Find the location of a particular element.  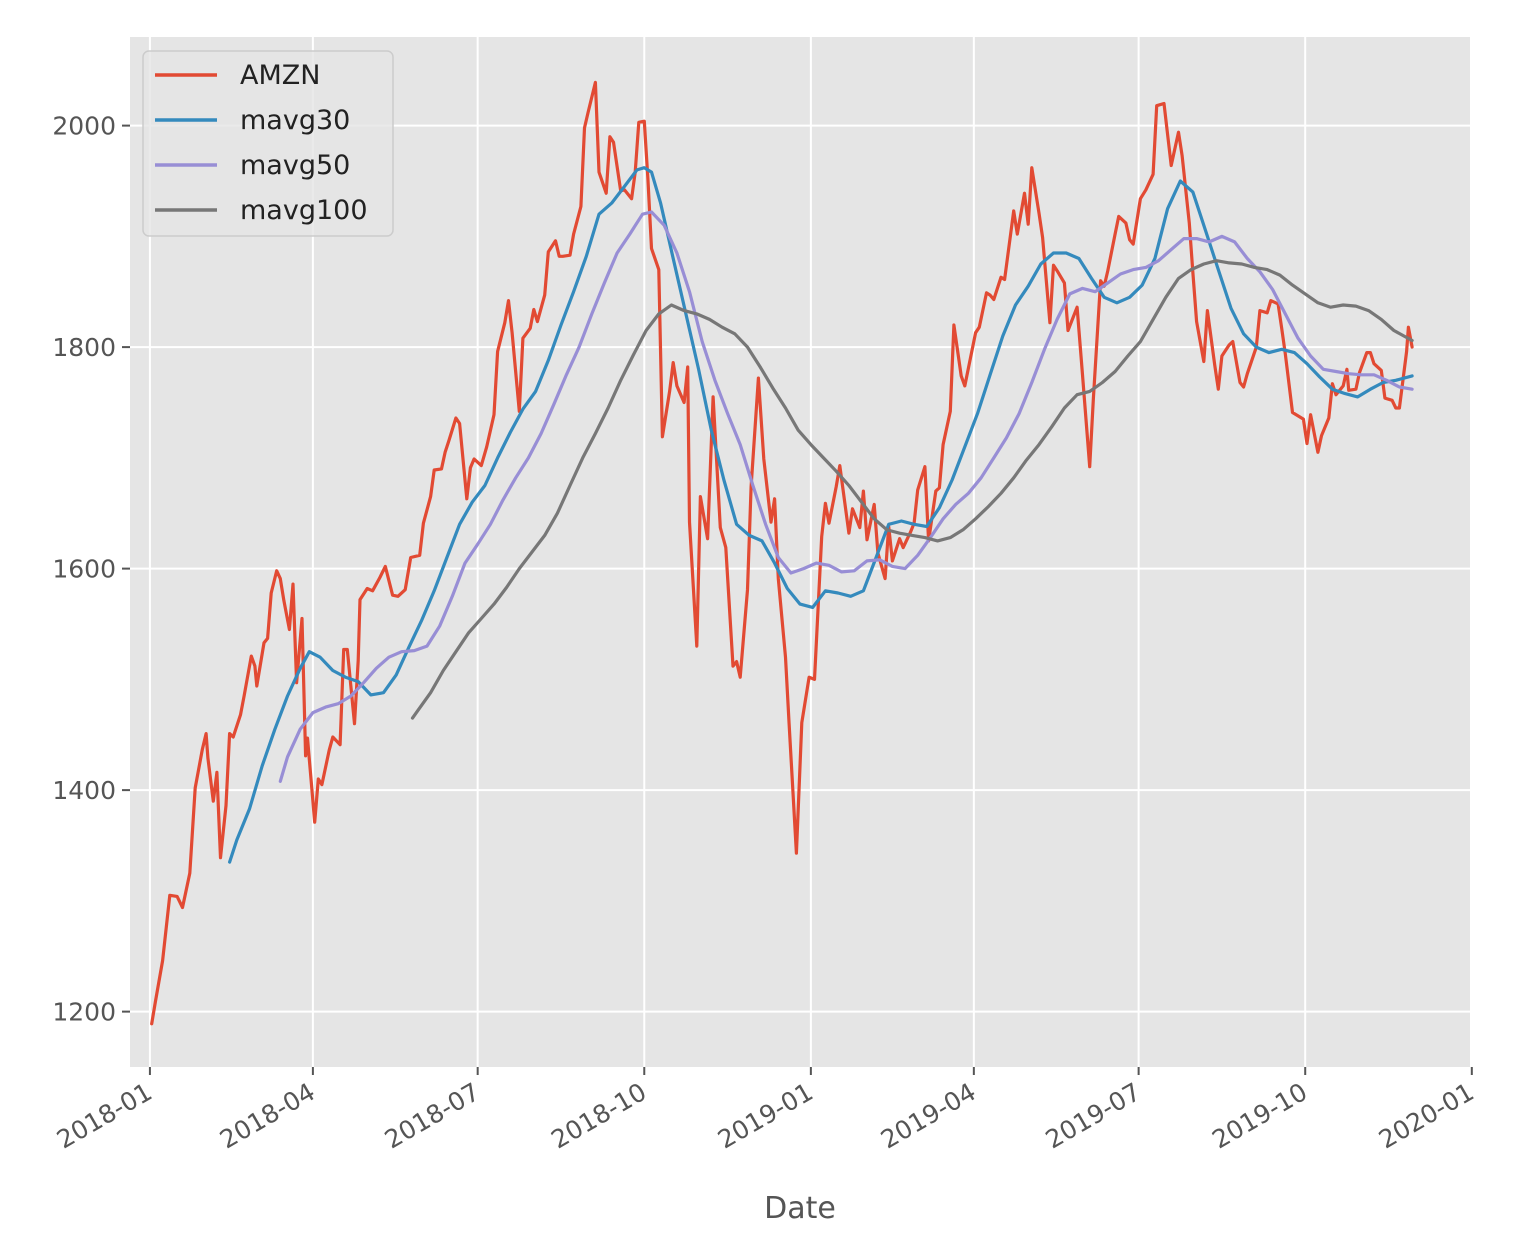

legend-label: mavg30 is located at coordinates (295, 120).